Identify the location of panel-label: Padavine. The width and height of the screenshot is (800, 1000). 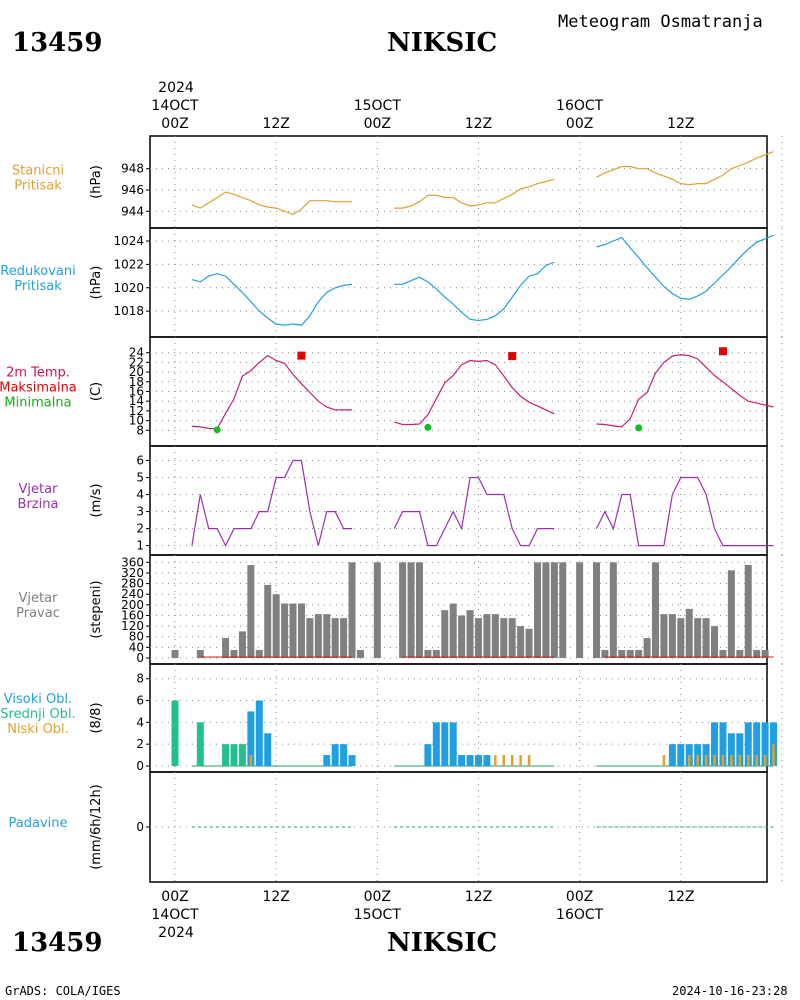
(38, 823).